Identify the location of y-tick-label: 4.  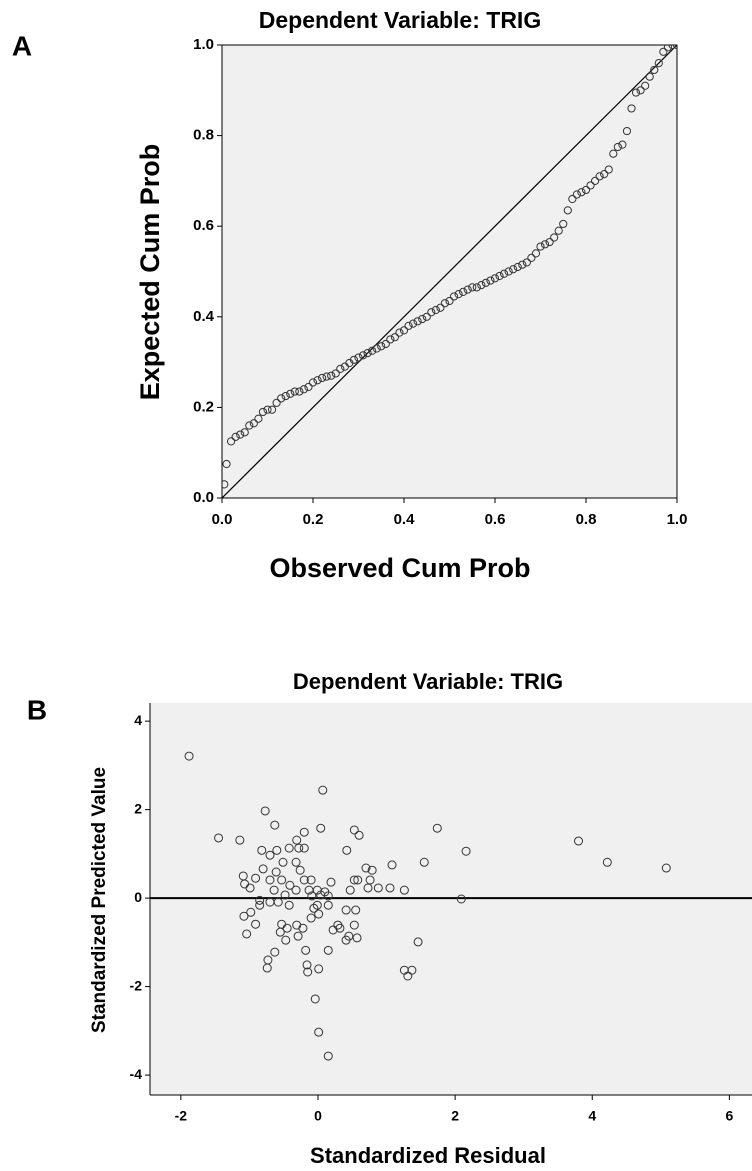
(138, 720).